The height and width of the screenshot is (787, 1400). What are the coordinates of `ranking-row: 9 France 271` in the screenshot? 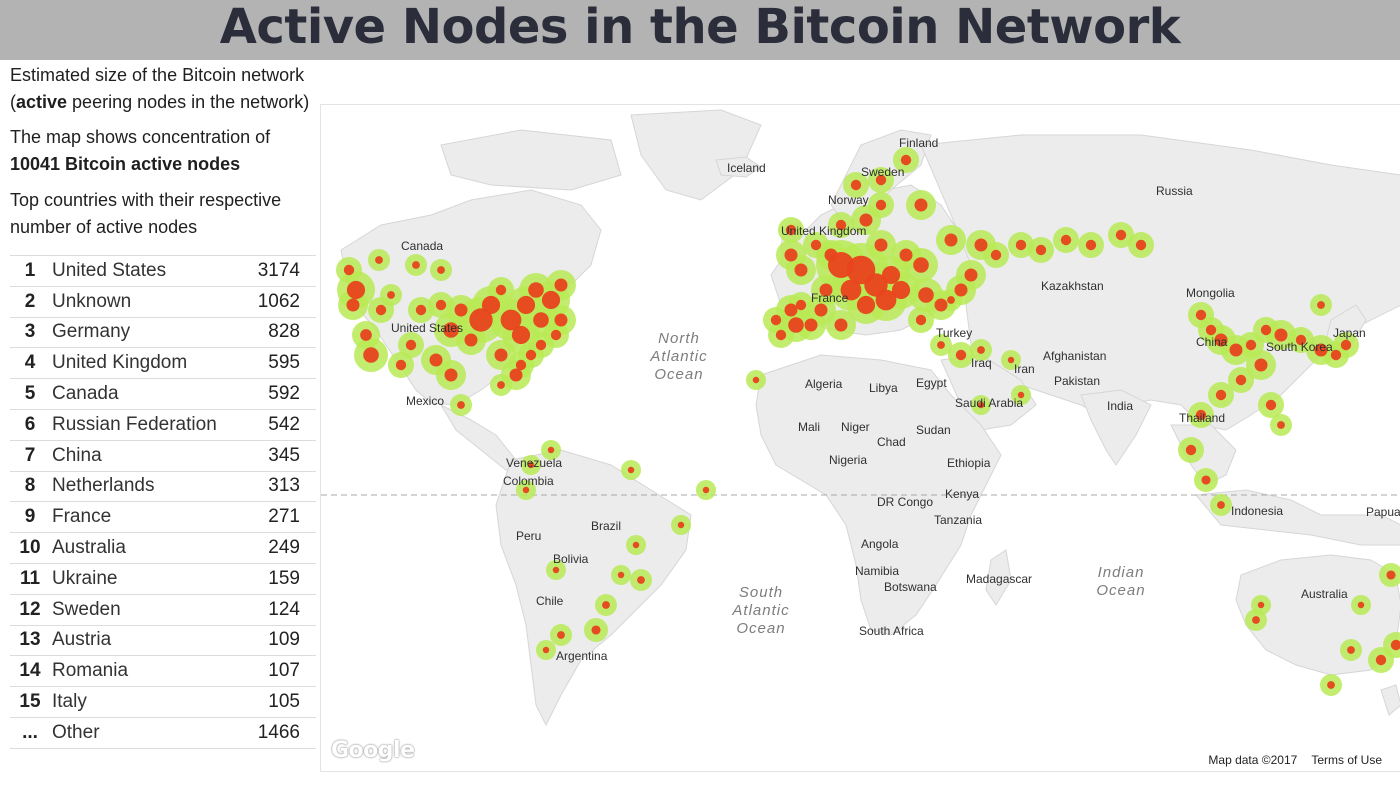 It's located at (163, 517).